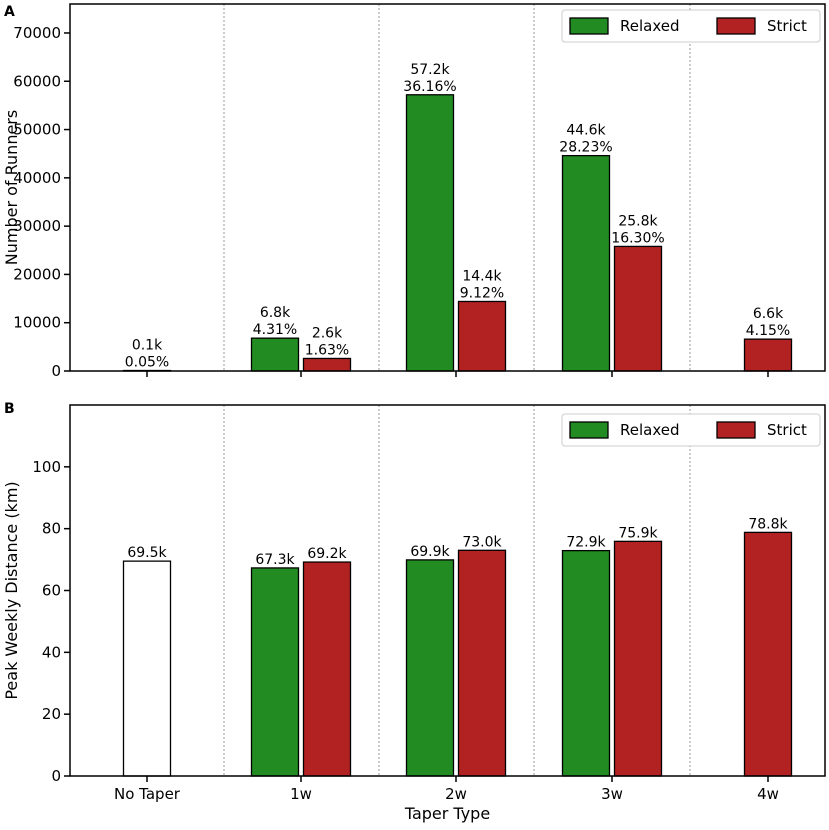 The height and width of the screenshot is (830, 829). I want to click on panel-b-x-axis-label: Taper Type, so click(447, 813).